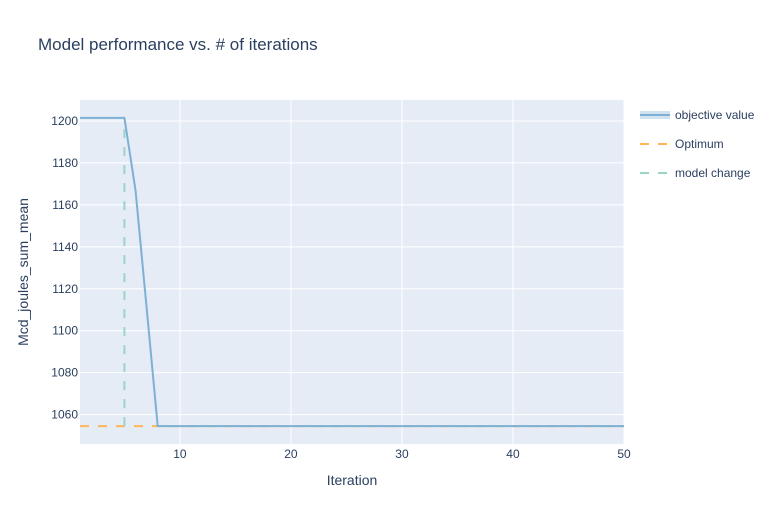 The width and height of the screenshot is (772, 530). Describe the element at coordinates (178, 44) in the screenshot. I see `chart-title: Model performance vs. # of iterations` at that location.